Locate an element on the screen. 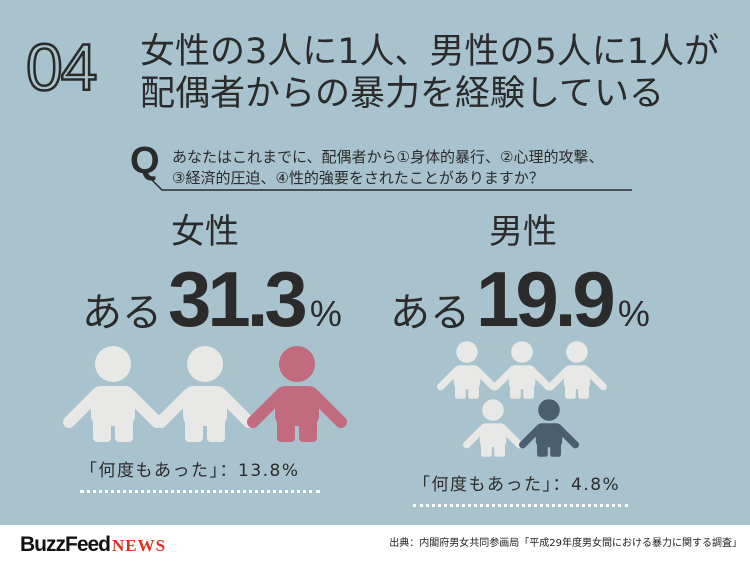 The height and width of the screenshot is (562, 750). headline-line-1: 女性の3人に1人、男性の5人に1人が is located at coordinates (430, 52).